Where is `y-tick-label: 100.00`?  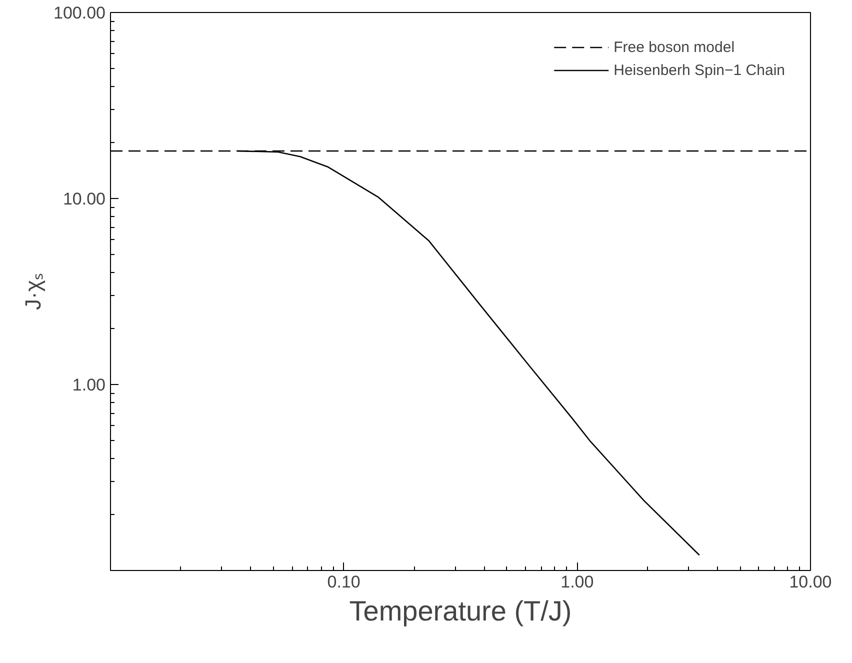
y-tick-label: 100.00 is located at coordinates (80, 13).